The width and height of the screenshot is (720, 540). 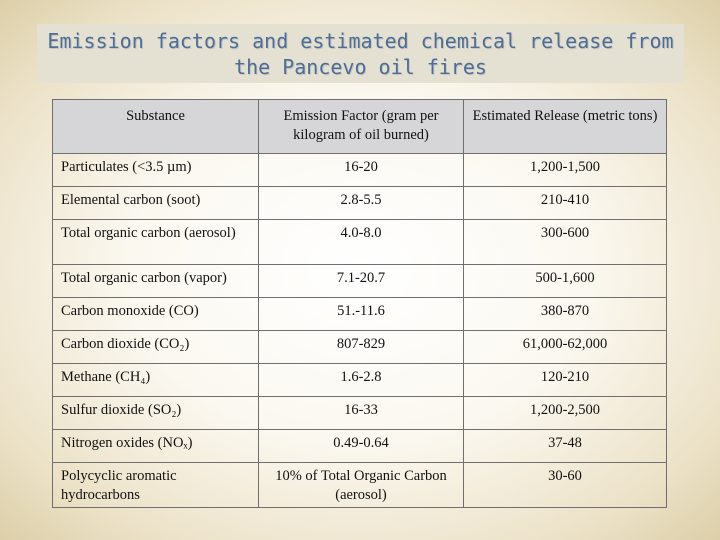 I want to click on factor-cell: 1.6-2.8, so click(x=361, y=380).